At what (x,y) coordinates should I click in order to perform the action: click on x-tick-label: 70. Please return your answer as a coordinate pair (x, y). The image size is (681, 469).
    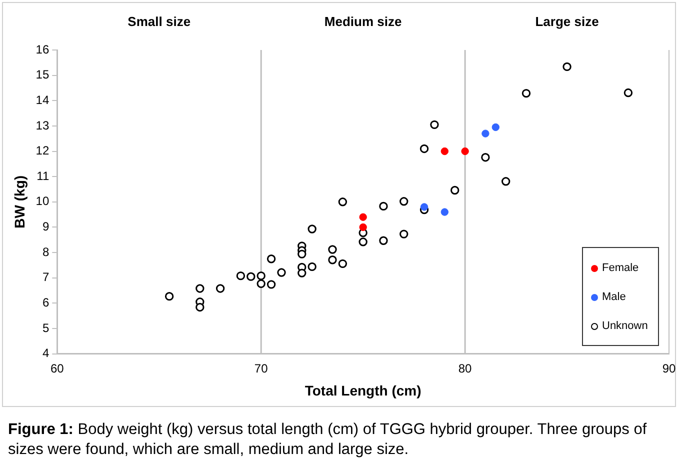
    Looking at the image, I should click on (261, 368).